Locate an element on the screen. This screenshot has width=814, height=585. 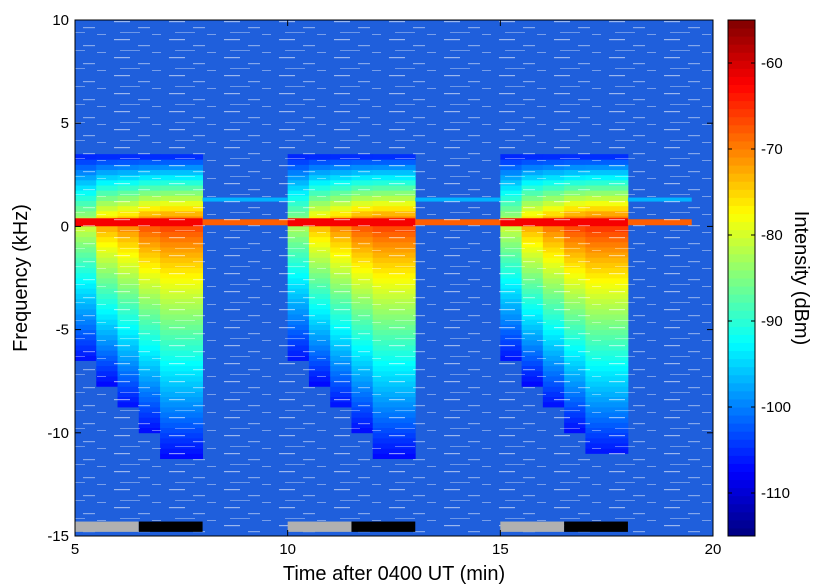
colorbar-label: Intensity (dBm) is located at coordinates (801, 278).